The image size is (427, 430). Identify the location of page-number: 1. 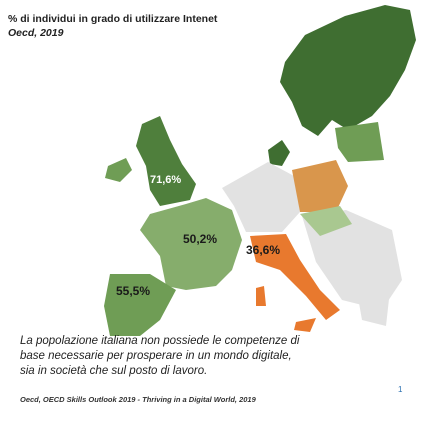
(400, 389).